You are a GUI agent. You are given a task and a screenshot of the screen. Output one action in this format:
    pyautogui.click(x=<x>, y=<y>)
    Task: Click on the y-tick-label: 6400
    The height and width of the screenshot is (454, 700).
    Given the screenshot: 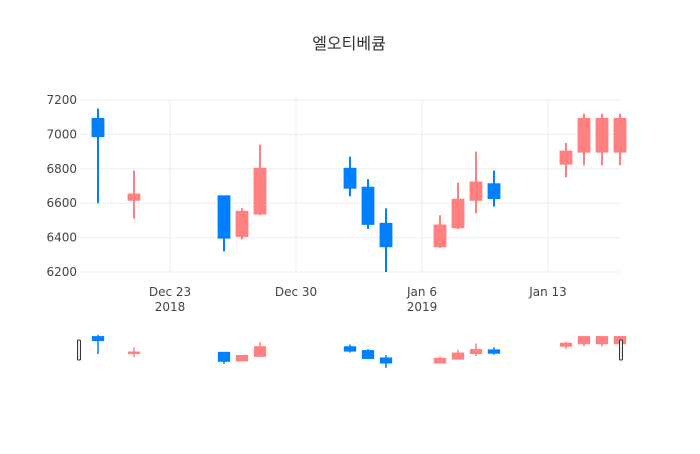 What is the action you would take?
    pyautogui.click(x=61, y=238)
    